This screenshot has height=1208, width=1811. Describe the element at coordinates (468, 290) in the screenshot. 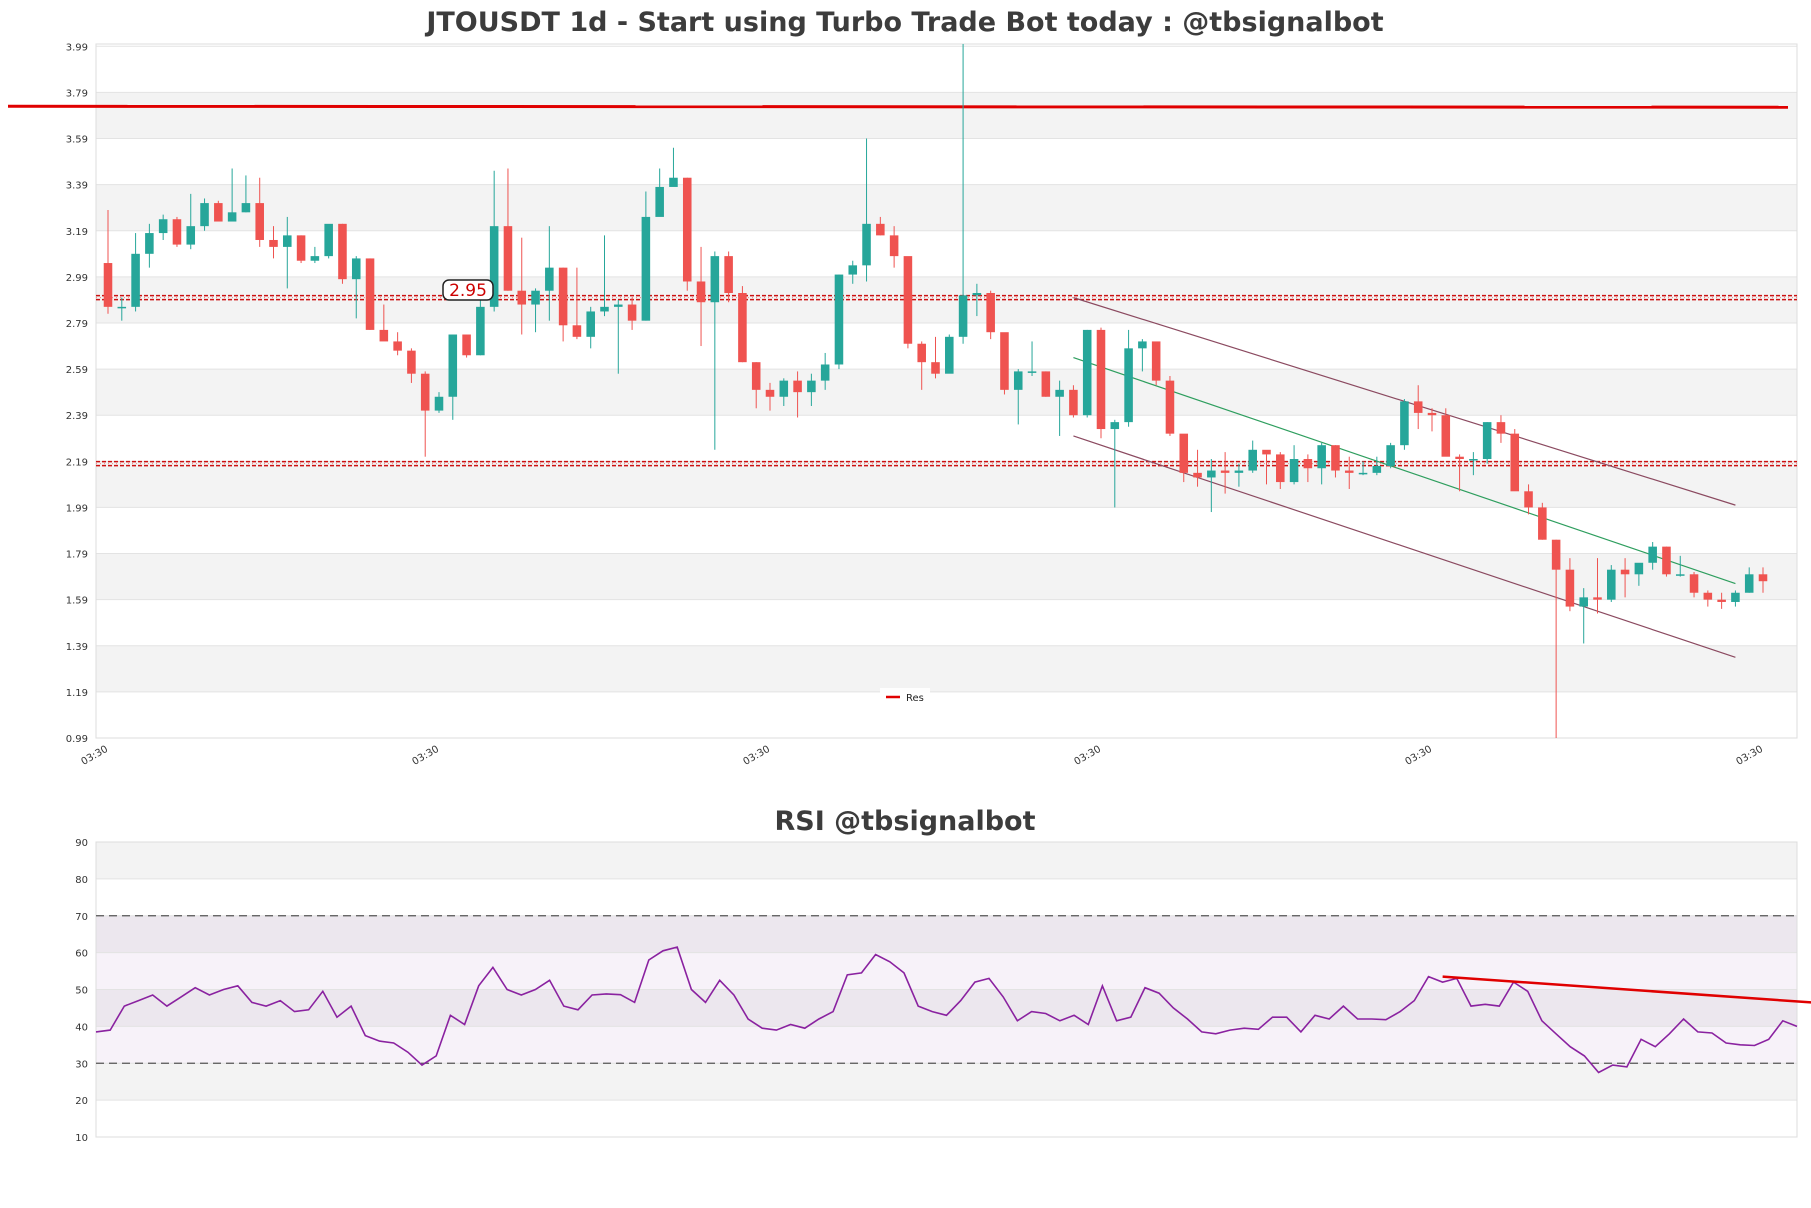

I see `level-price-label: 2.95` at that location.